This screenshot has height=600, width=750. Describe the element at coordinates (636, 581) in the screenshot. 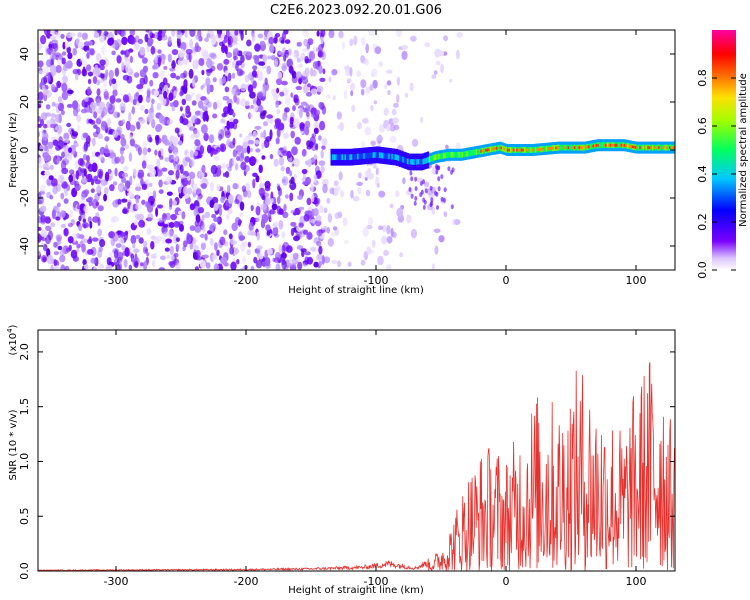

I see `x-tick-label: 100` at that location.